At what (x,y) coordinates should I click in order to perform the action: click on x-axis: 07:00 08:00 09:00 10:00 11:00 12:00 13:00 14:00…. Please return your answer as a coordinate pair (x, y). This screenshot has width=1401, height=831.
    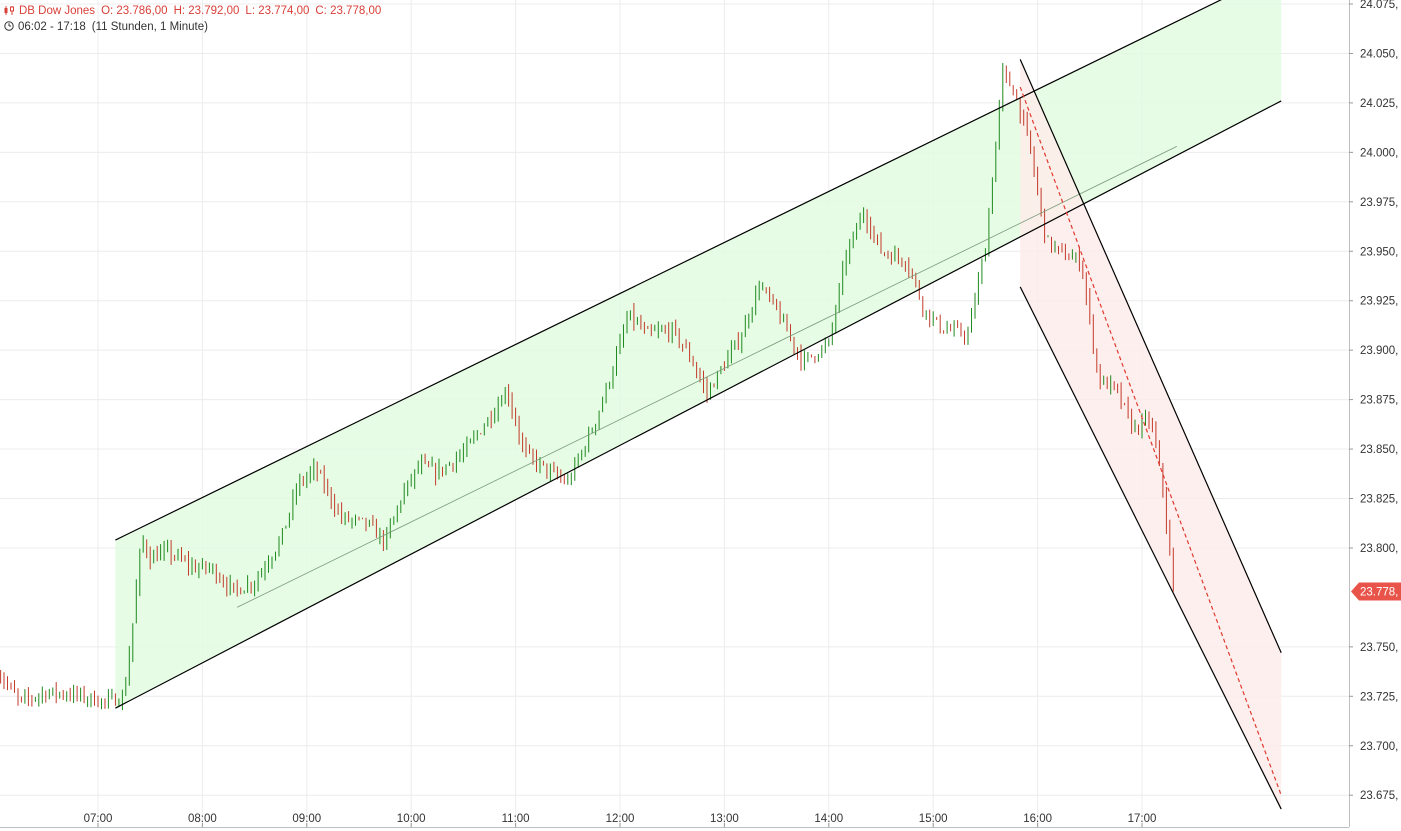
    Looking at the image, I should click on (674, 820).